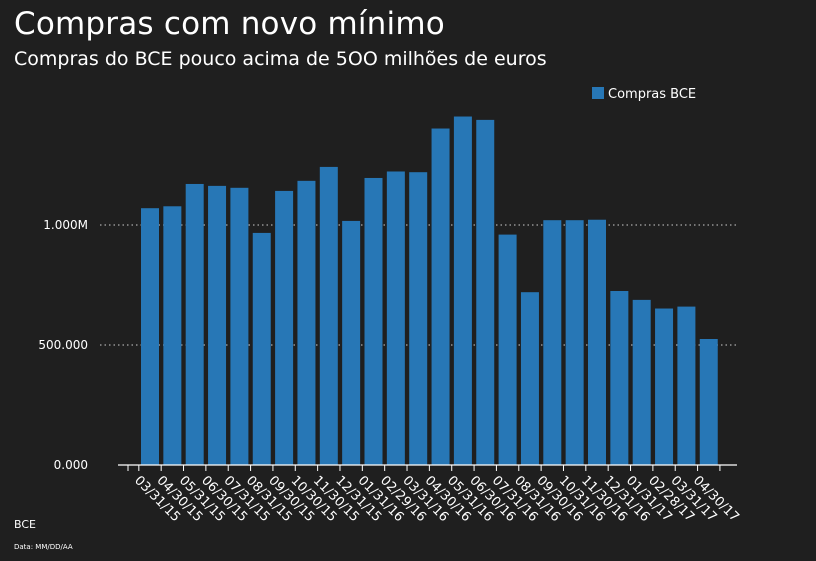 The width and height of the screenshot is (816, 561). What do you see at coordinates (65, 225) in the screenshot?
I see `y-tick-label: 1.000M` at bounding box center [65, 225].